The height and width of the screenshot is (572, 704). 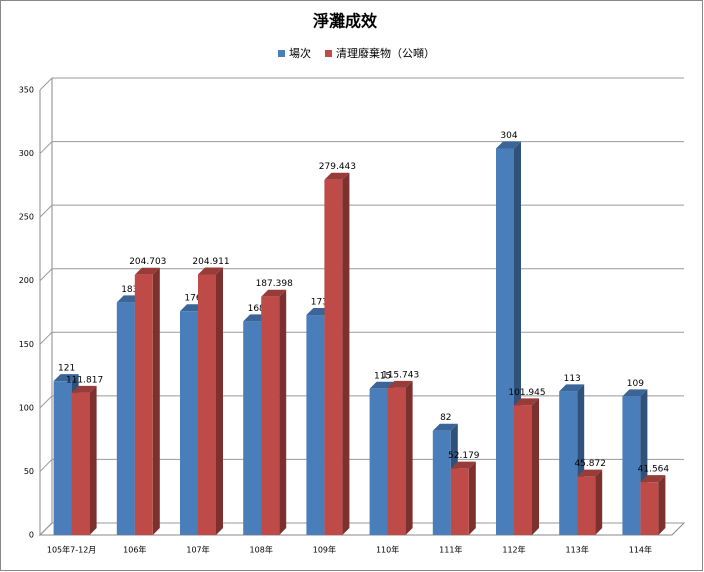 What do you see at coordinates (387, 550) in the screenshot?
I see `x-tick-label: 110年` at bounding box center [387, 550].